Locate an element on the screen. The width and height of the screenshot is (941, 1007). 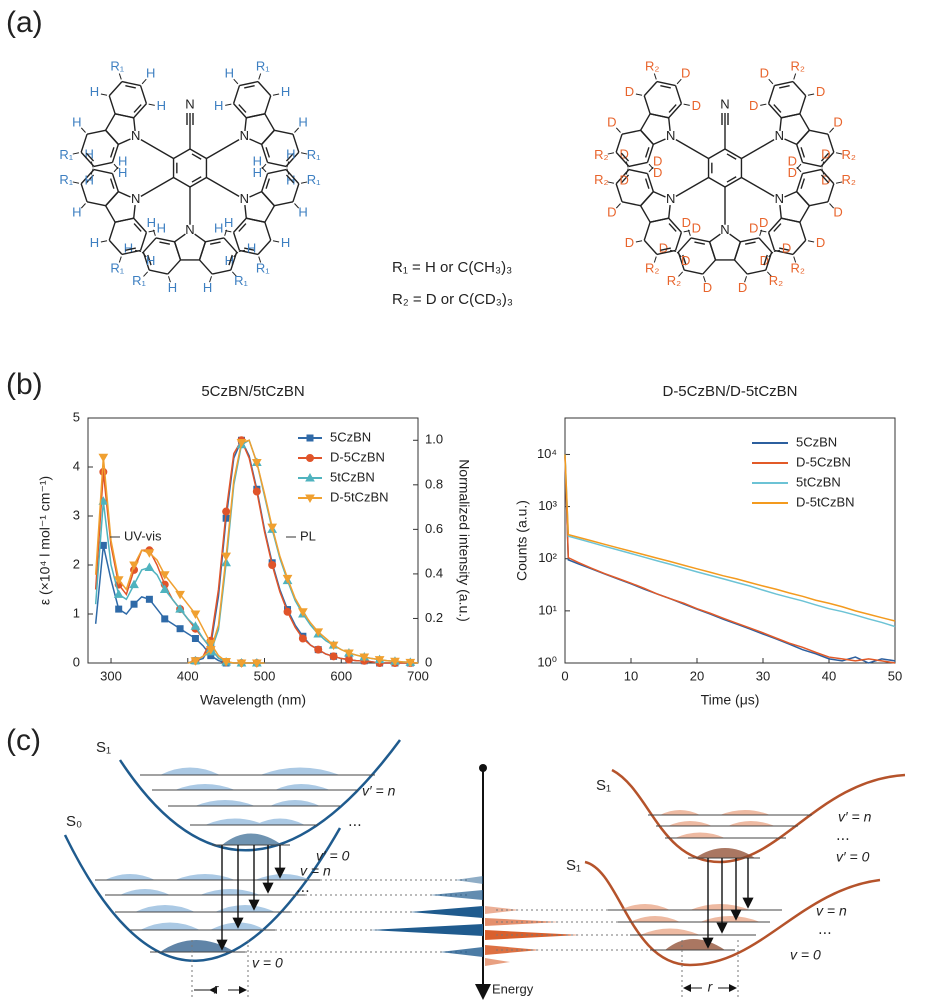
level-label: v = n is located at coordinates (315, 871).